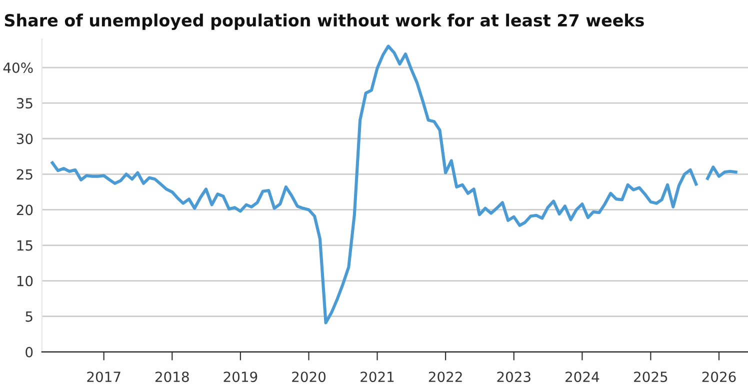 This screenshot has height=391, width=748. I want to click on y-tick-label: 30, so click(24, 139).